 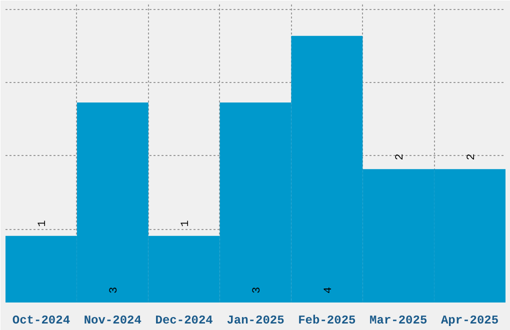 I want to click on x-tick-label: Dec-2024, so click(x=184, y=321).